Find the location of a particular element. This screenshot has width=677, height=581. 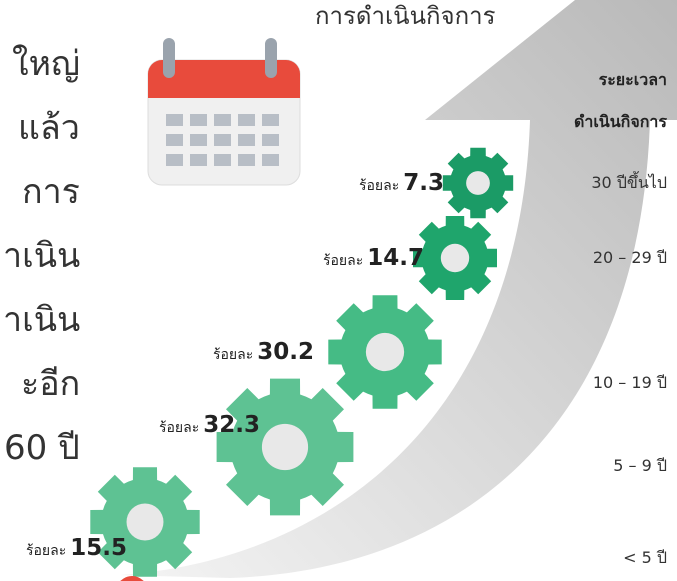

side-text: การ is located at coordinates (51, 192).